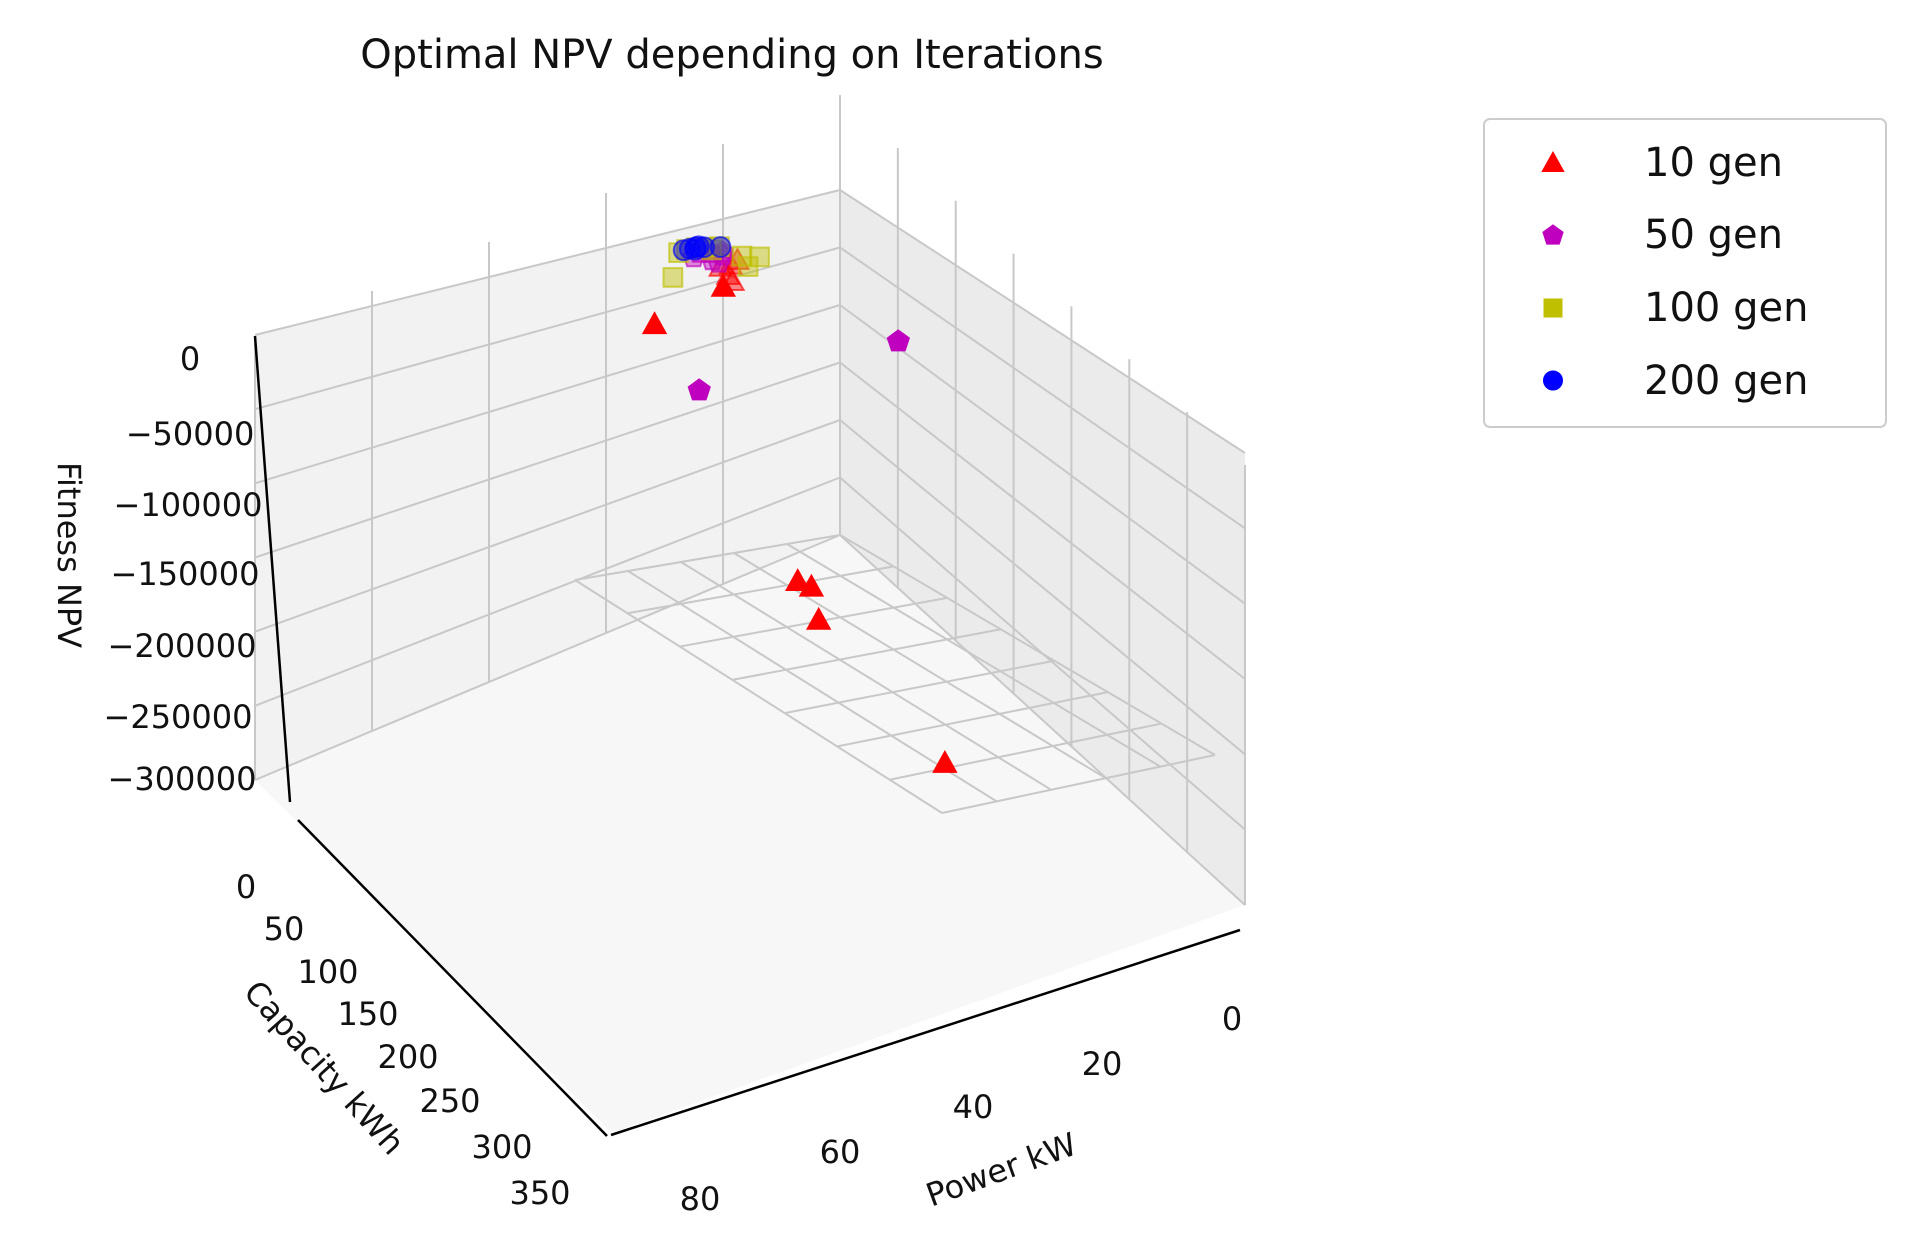 The width and height of the screenshot is (1906, 1256). I want to click on legend-label-10-gen: 10 gen, so click(1713, 163).